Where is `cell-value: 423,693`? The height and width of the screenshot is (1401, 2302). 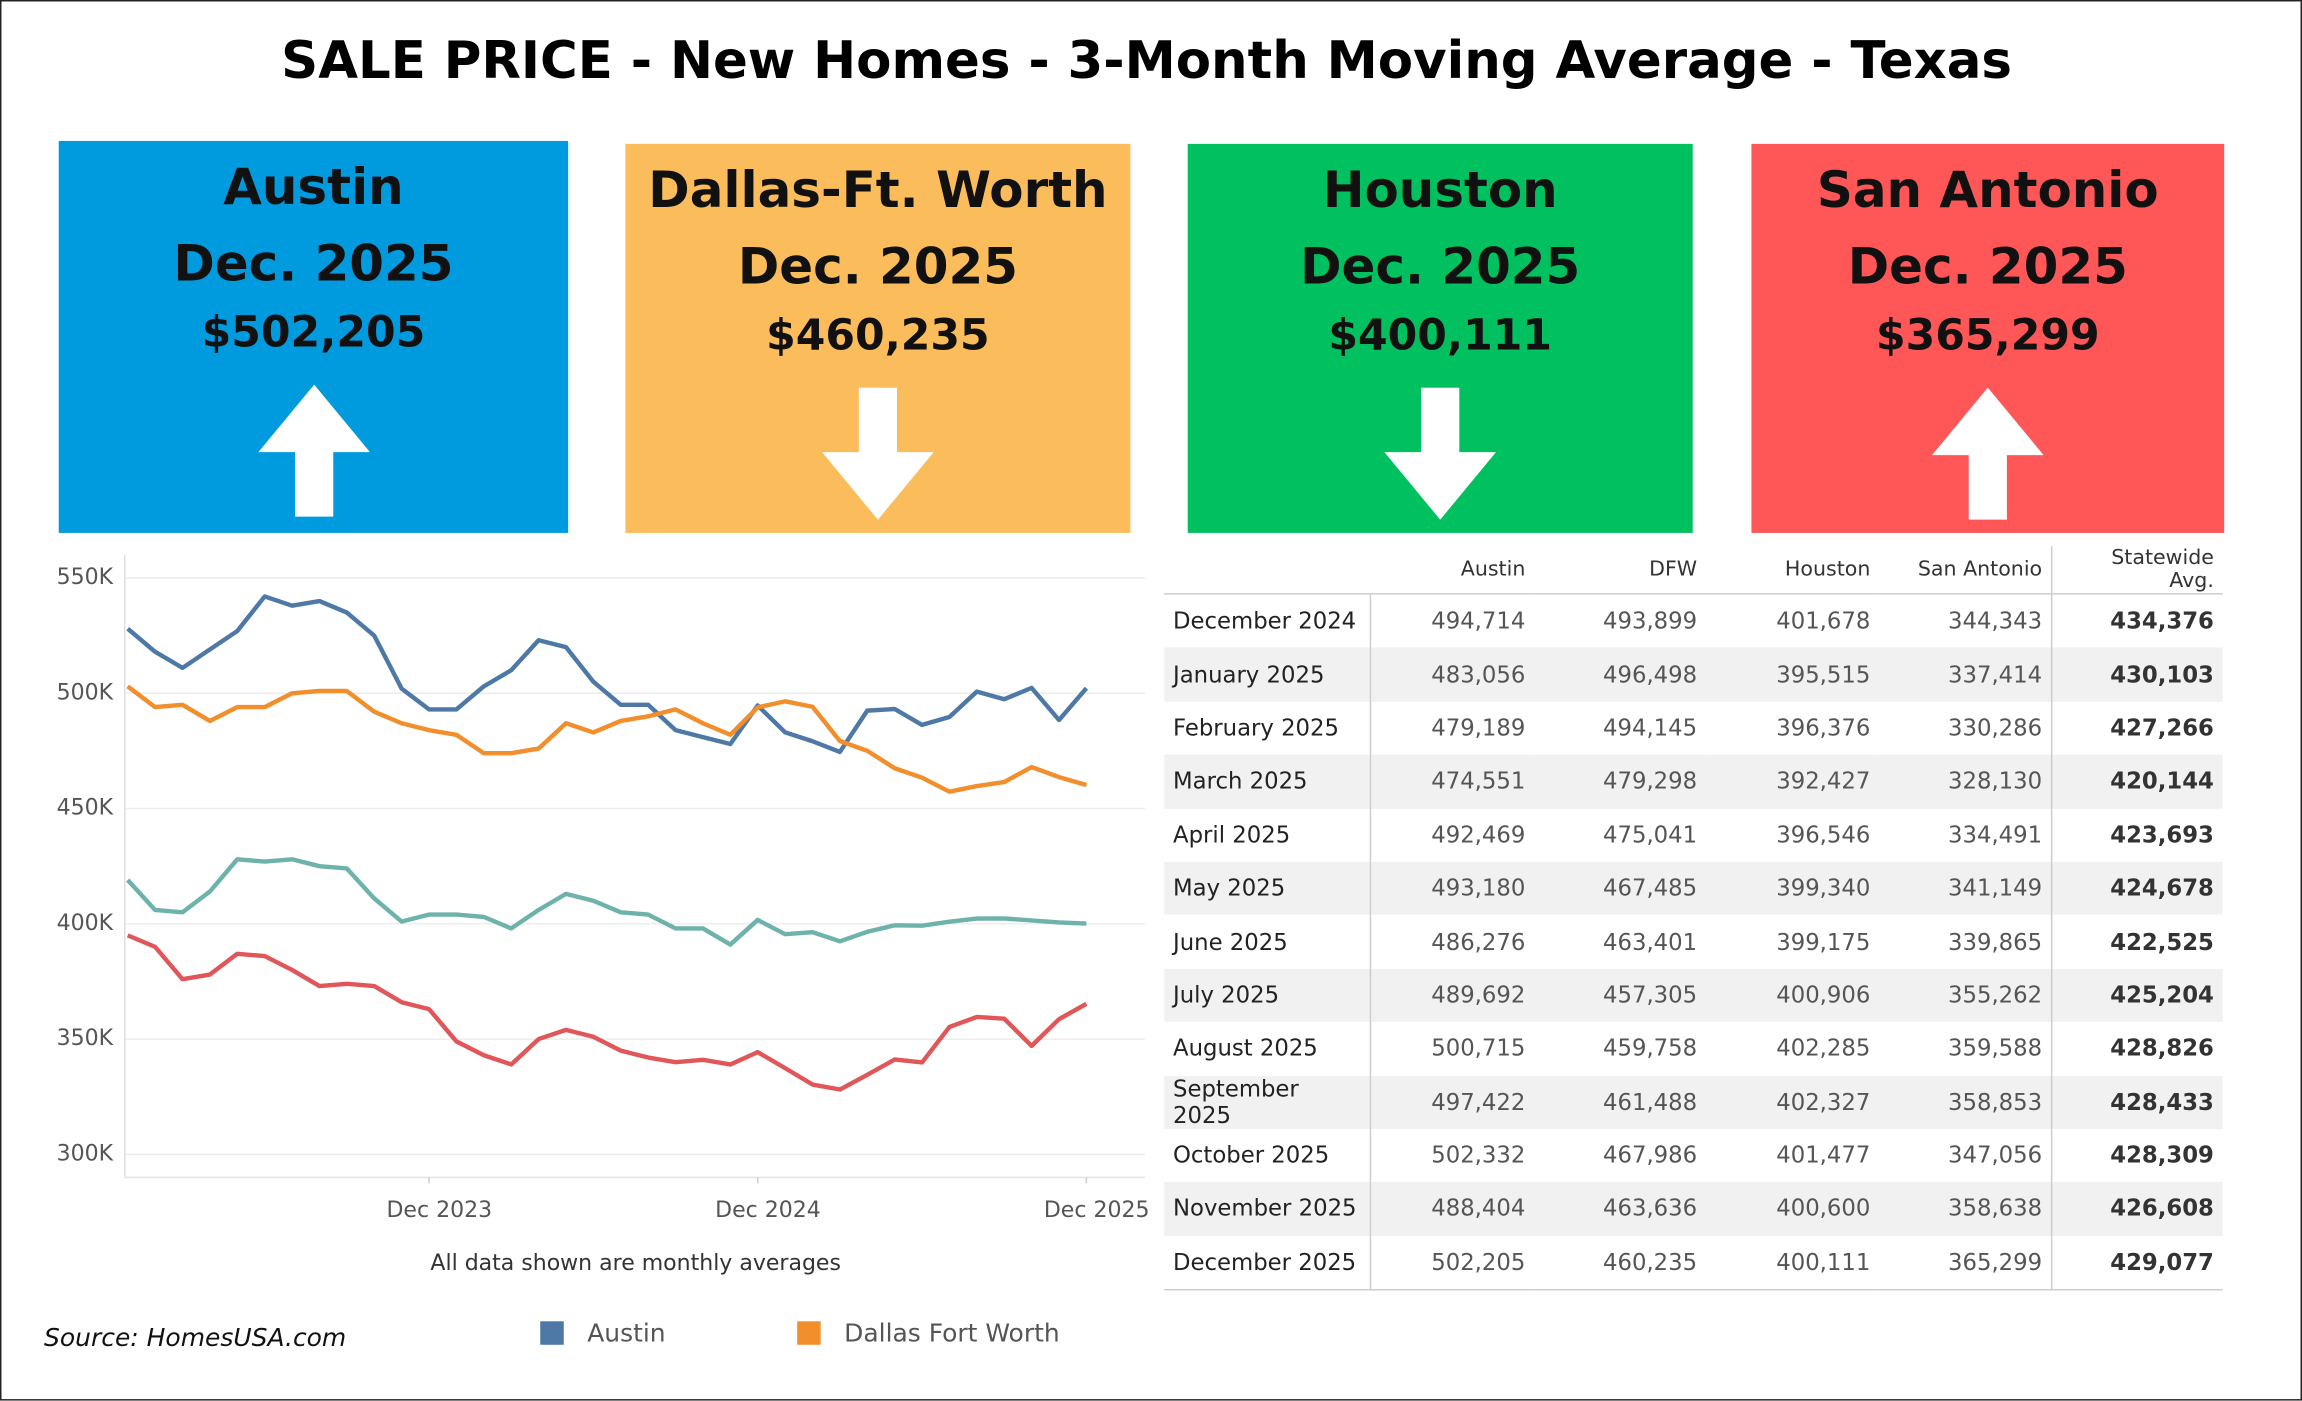
cell-value: 423,693 is located at coordinates (2136, 835).